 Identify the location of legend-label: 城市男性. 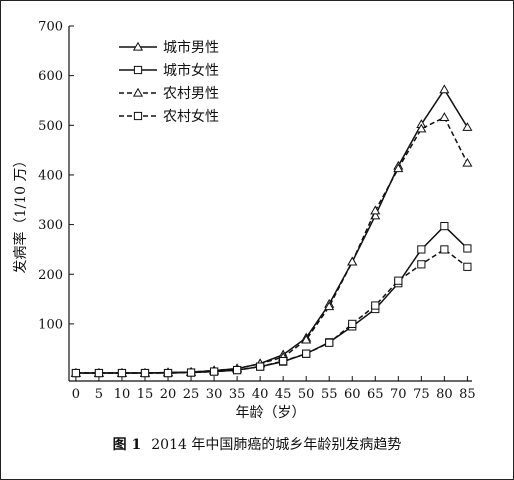
(191, 47).